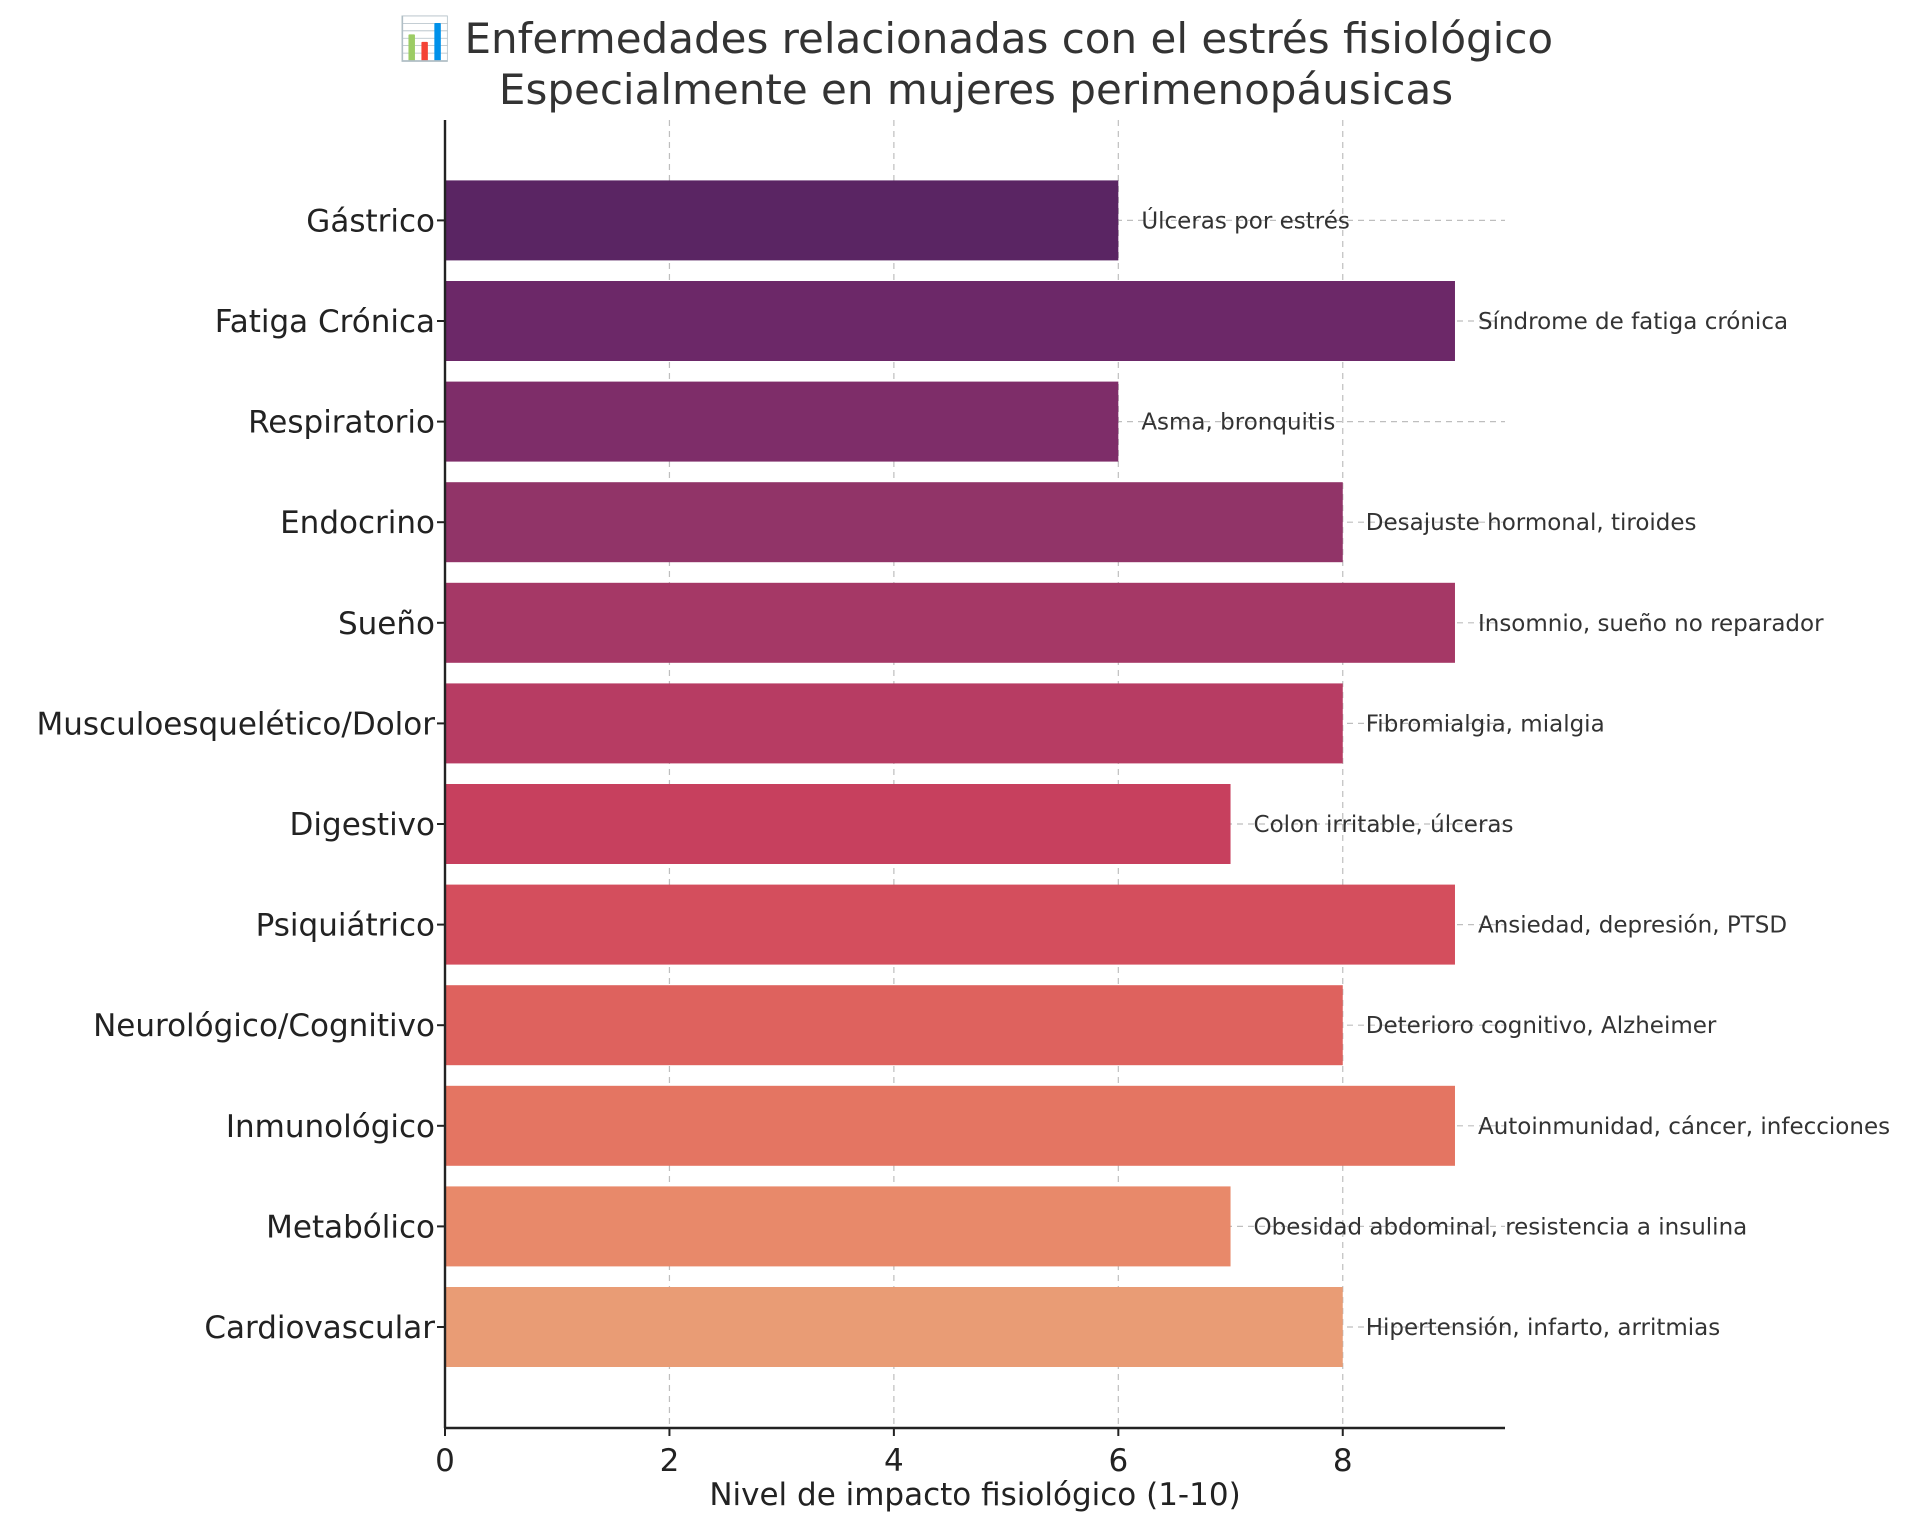 The width and height of the screenshot is (1920, 1522). I want to click on x-tick-label: 6, so click(1118, 1461).